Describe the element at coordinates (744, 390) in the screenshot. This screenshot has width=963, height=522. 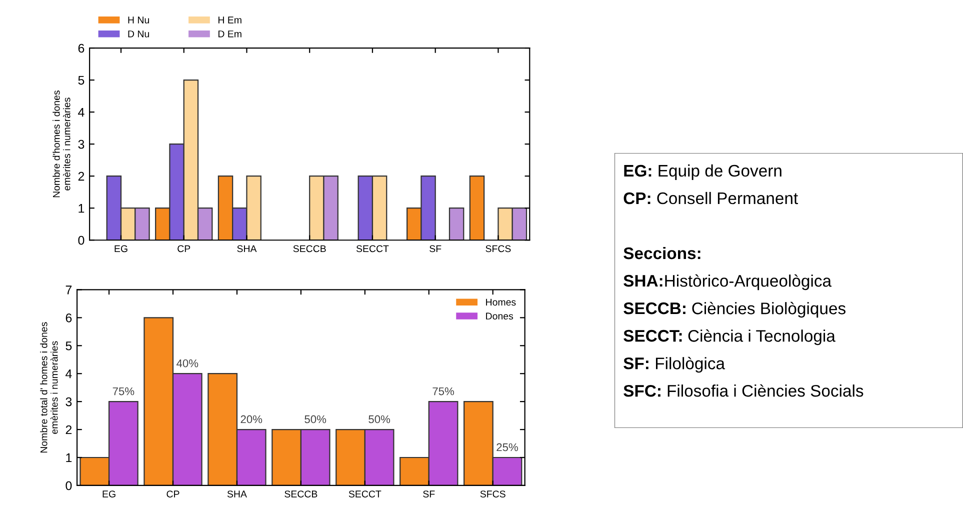
I see `text: SFC: Filosofia i Ciències Socials` at that location.